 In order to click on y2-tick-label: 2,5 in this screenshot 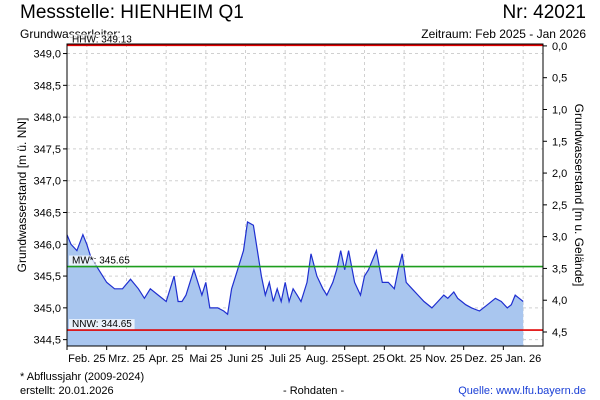, I will do `click(559, 206)`.